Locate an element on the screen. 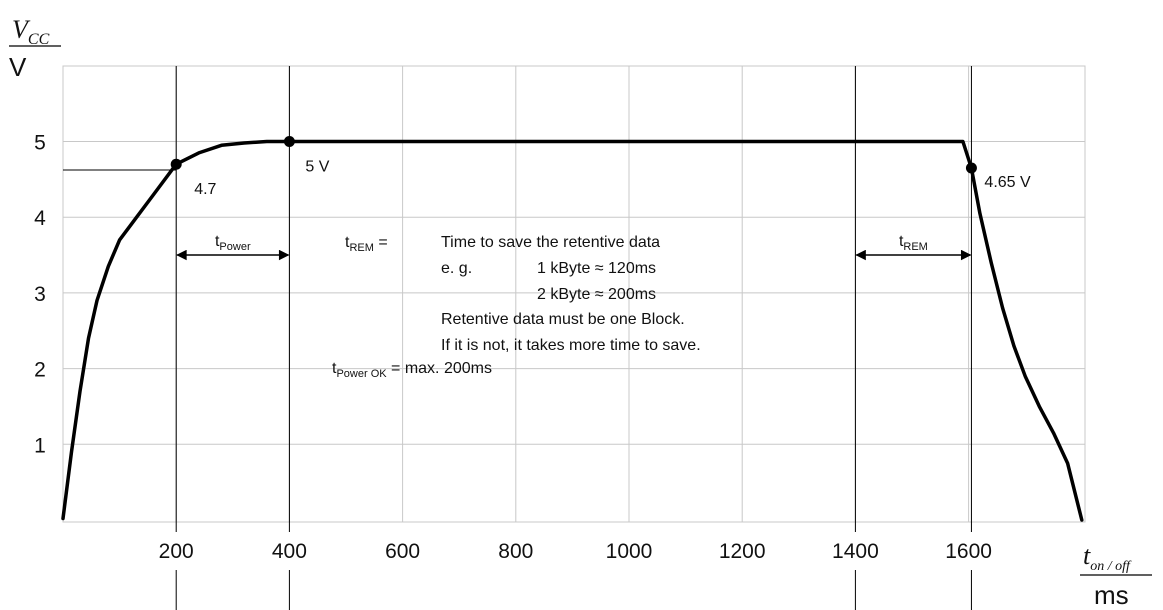  interval-label: tREM is located at coordinates (913, 243).